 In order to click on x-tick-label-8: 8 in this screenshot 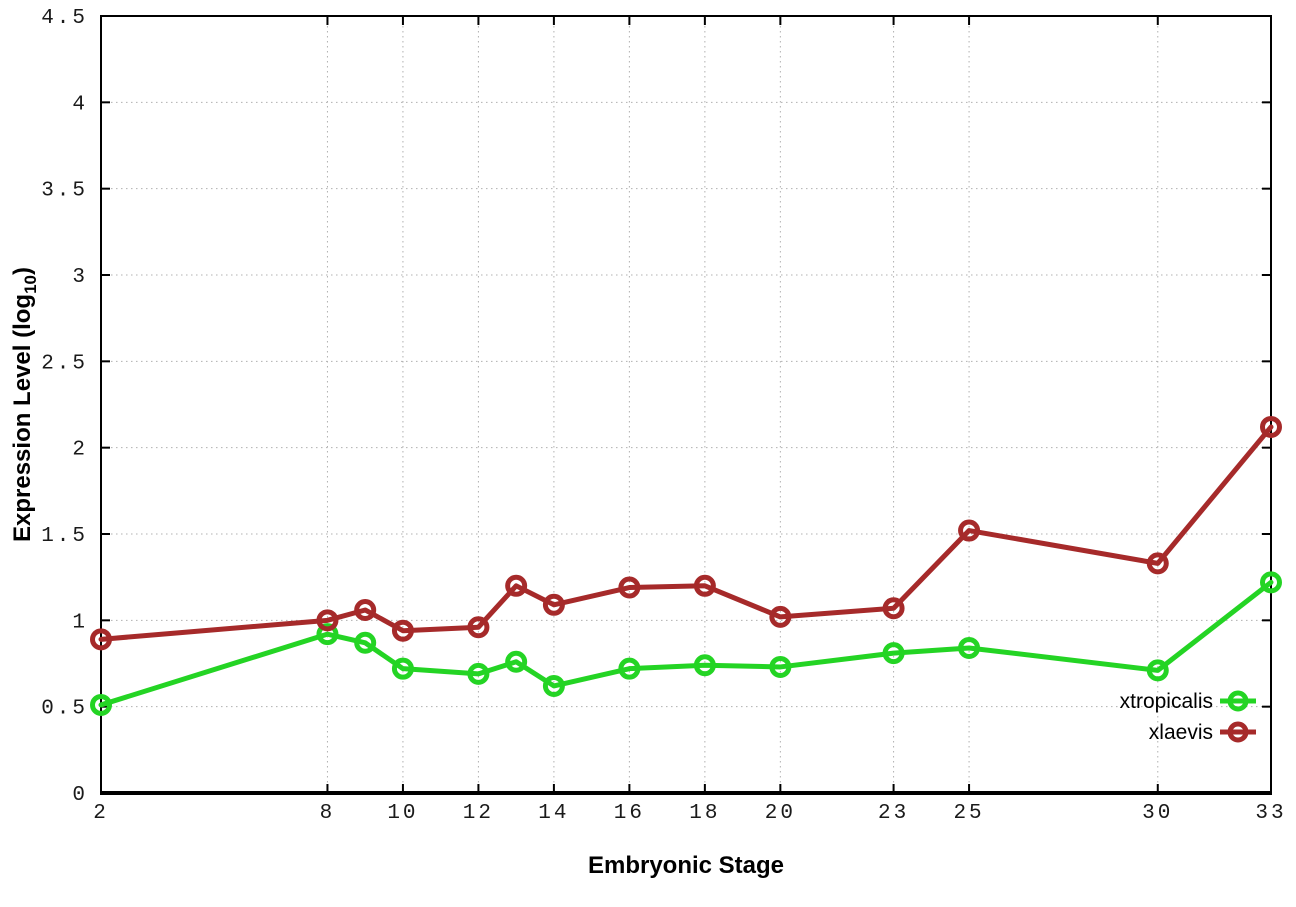, I will do `click(328, 813)`.